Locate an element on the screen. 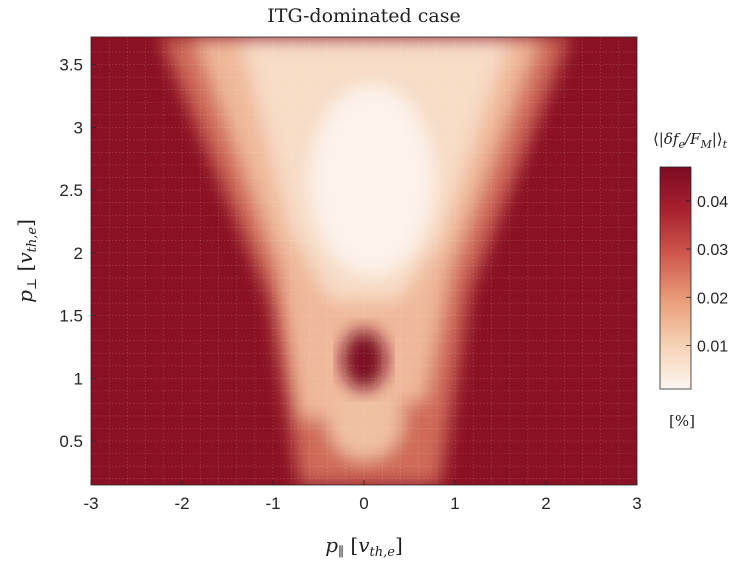  colorbar-label: ⟨|δfe/FM|⟩t is located at coordinates (690, 140).